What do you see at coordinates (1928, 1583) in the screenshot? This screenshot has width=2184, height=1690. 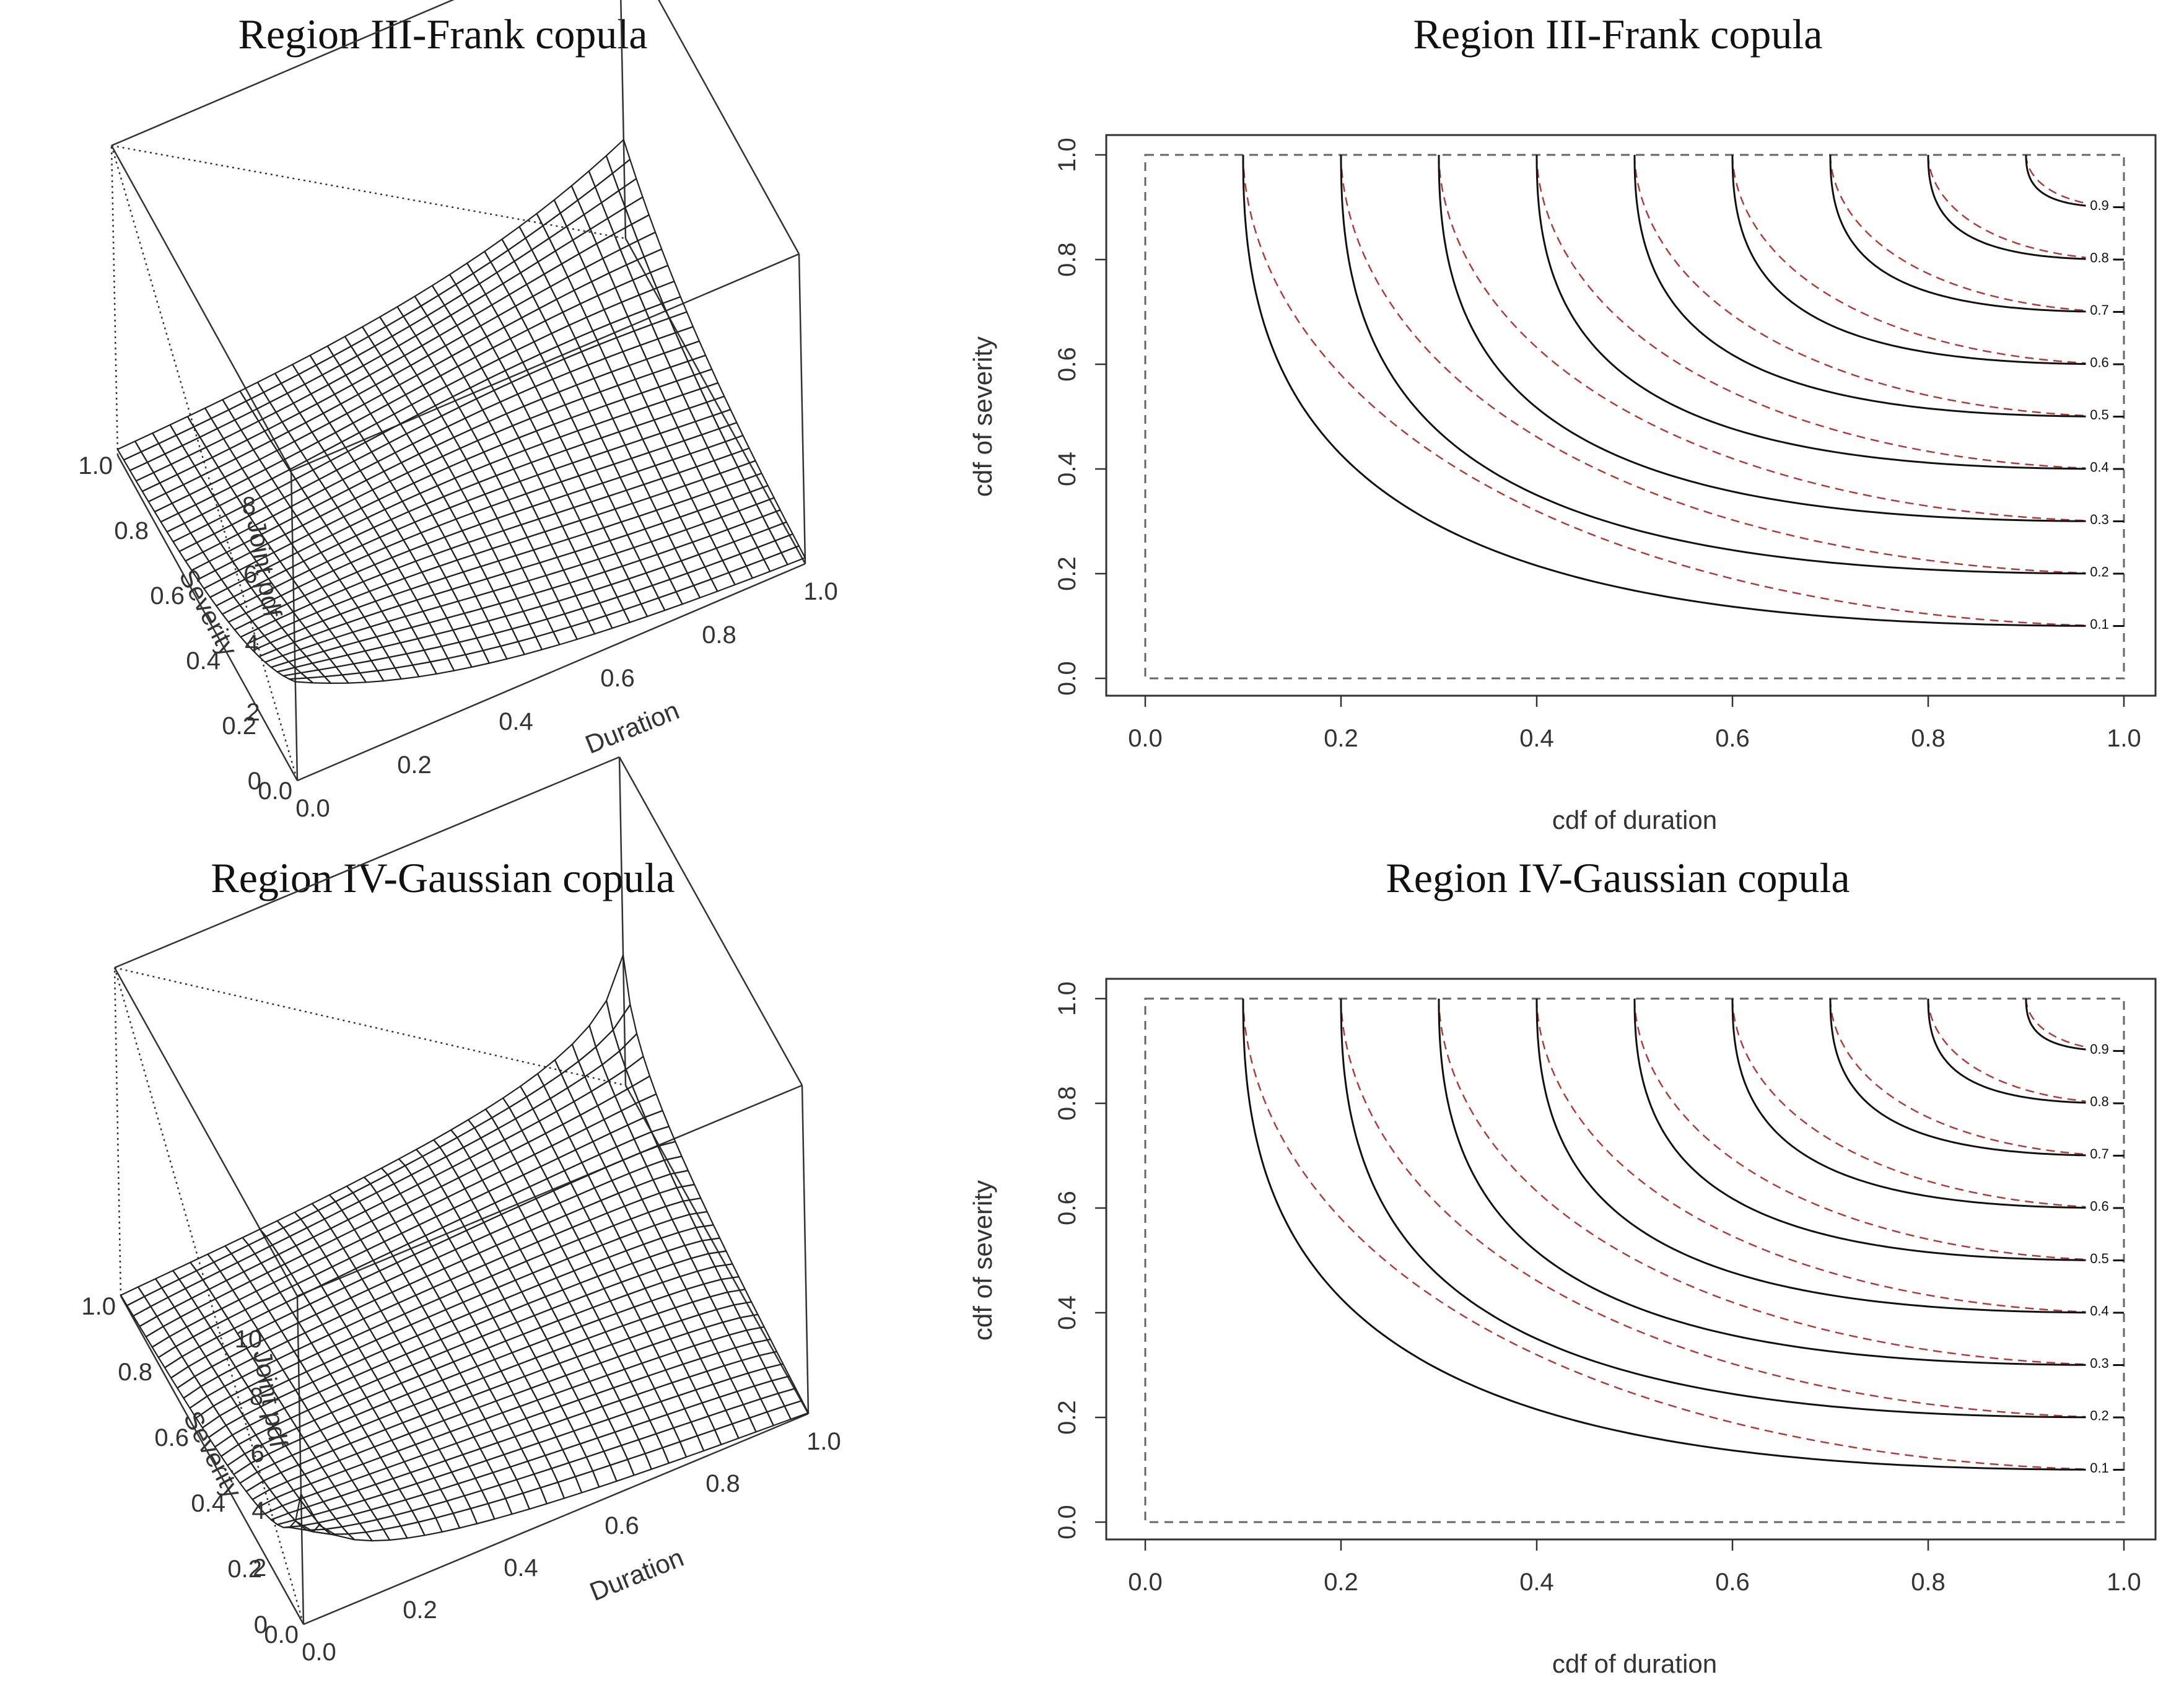 I see `x-tick-label: 0.8` at bounding box center [1928, 1583].